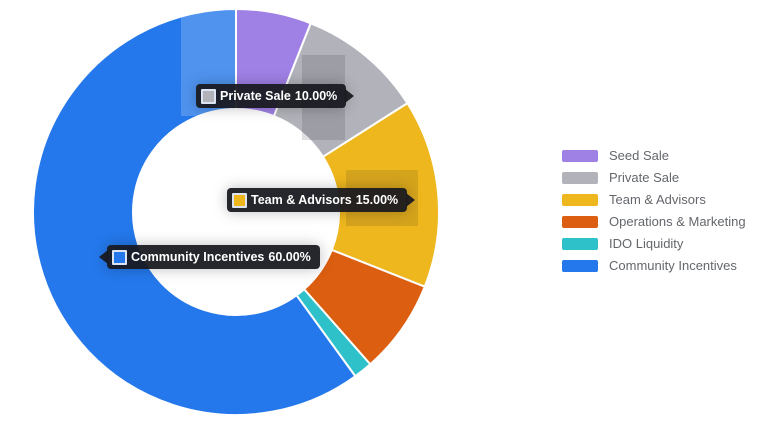  I want to click on legend-label: Team & Advisors, so click(657, 199).